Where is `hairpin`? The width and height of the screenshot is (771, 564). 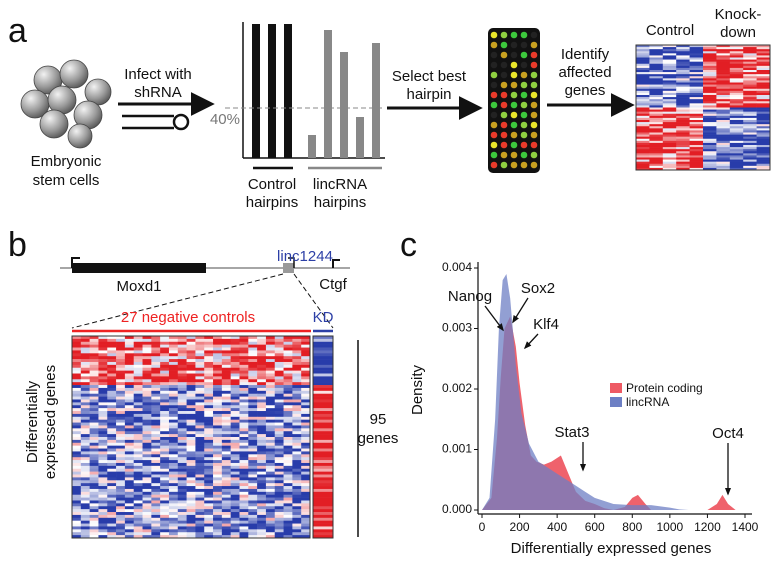 hairpin is located at coordinates (156, 122).